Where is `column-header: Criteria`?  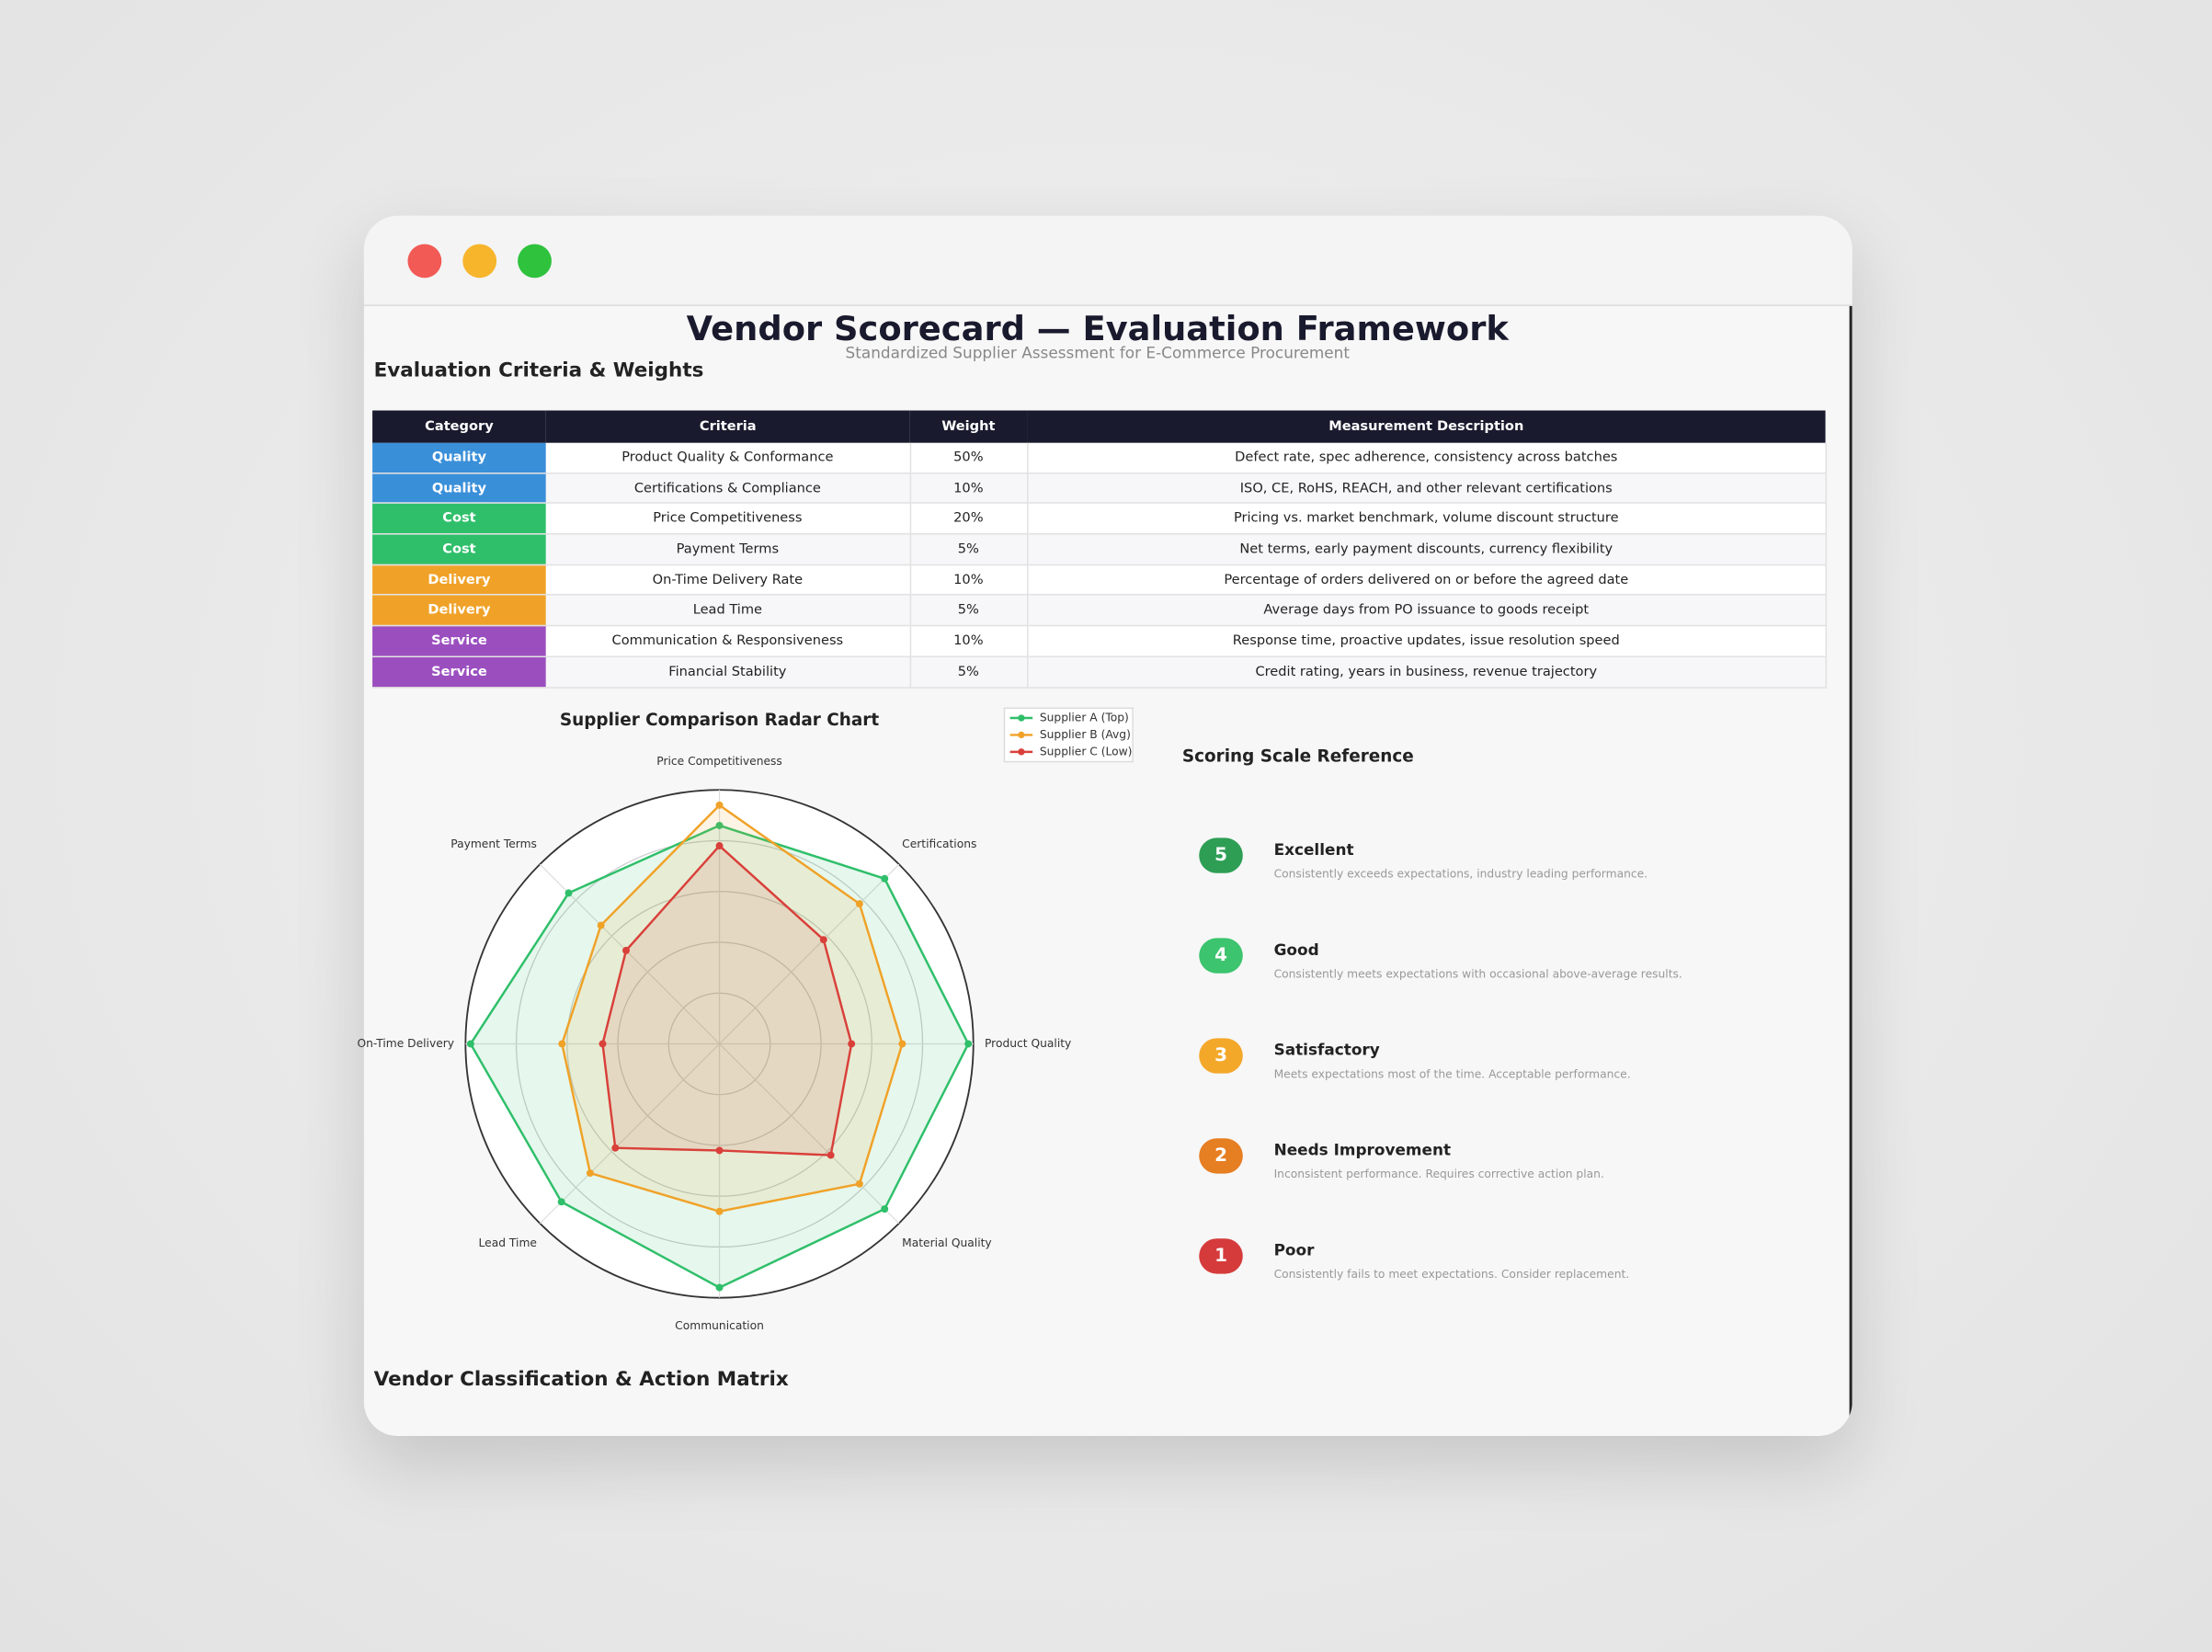
column-header: Criteria is located at coordinates (727, 427).